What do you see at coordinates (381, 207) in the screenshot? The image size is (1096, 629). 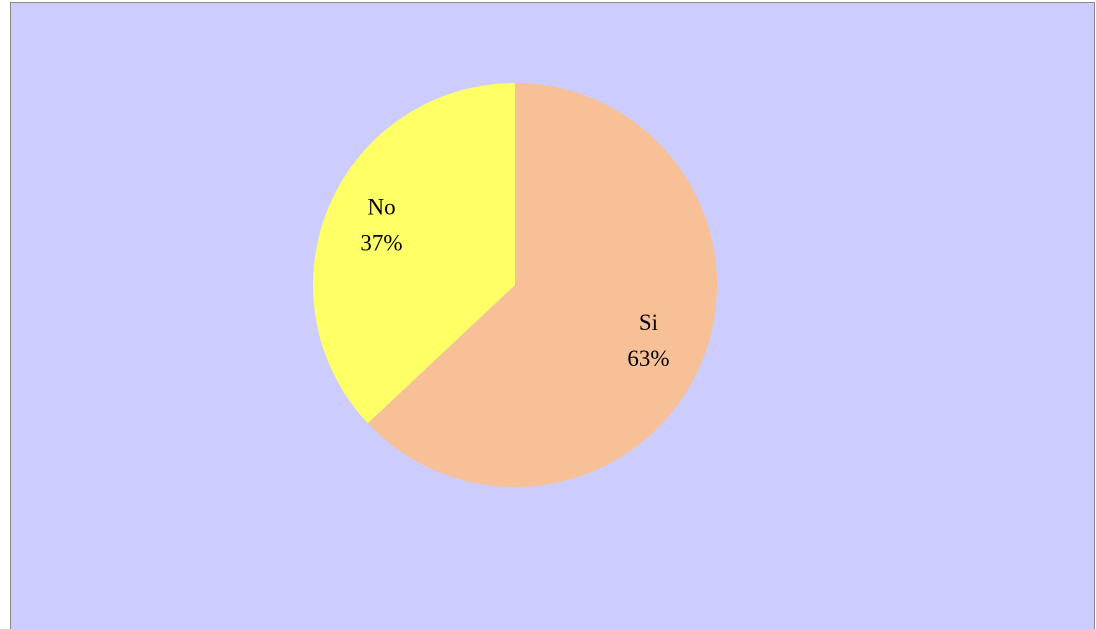 I see `slice-label: No` at bounding box center [381, 207].